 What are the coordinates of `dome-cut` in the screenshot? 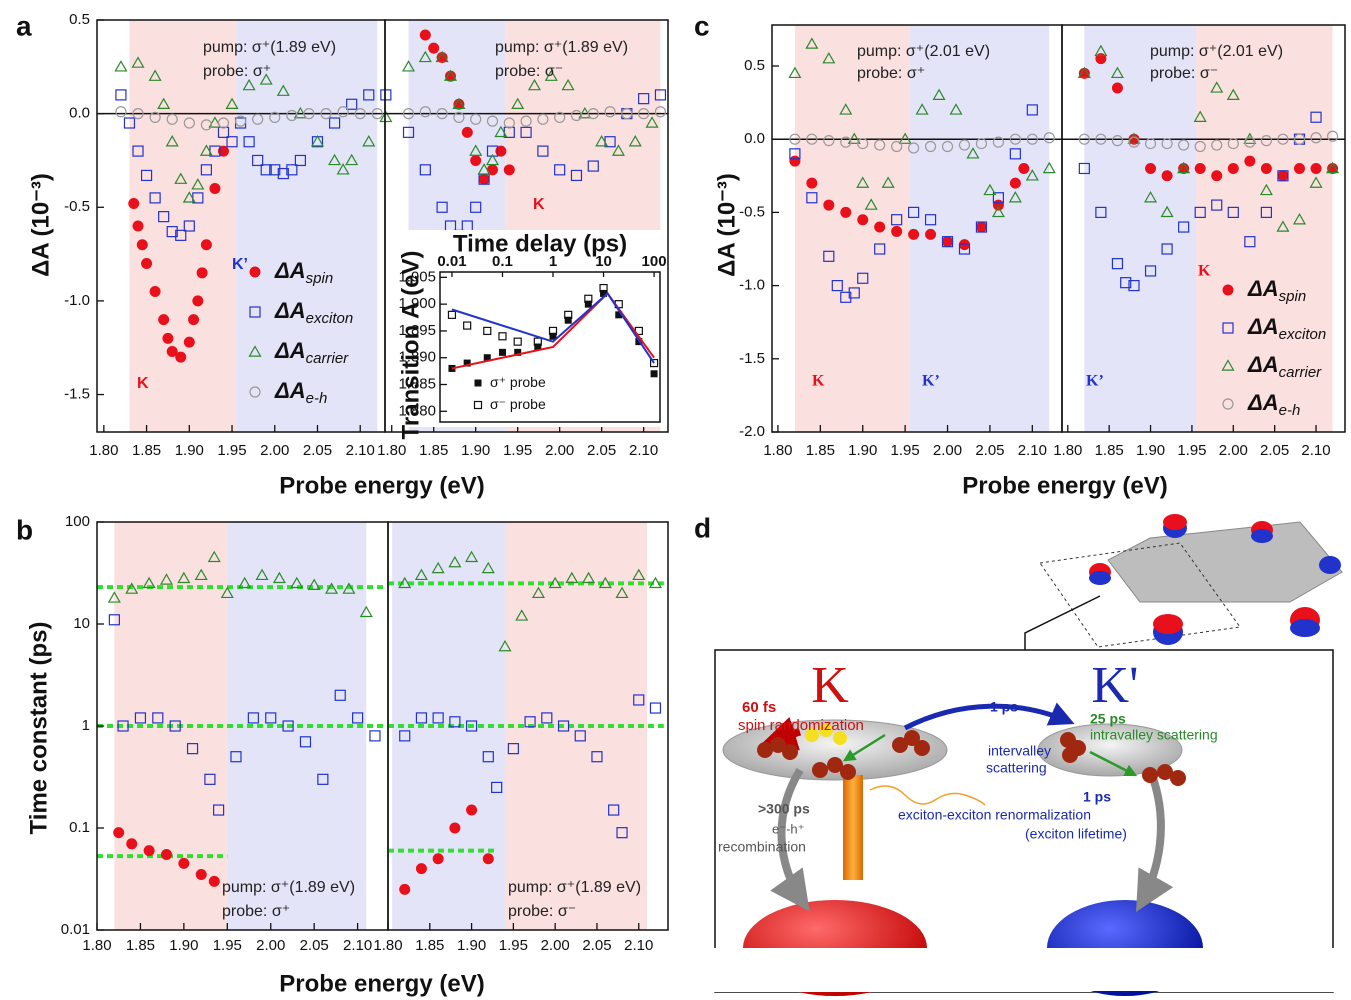 It's located at (1125, 969).